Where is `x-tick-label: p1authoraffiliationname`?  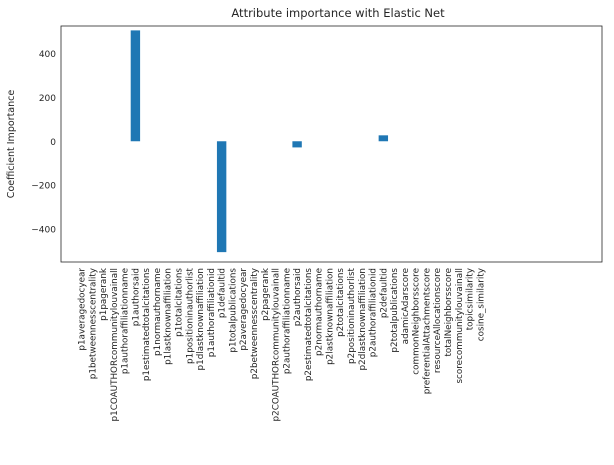 x-tick-label: p1authoraffiliationname is located at coordinates (126, 321).